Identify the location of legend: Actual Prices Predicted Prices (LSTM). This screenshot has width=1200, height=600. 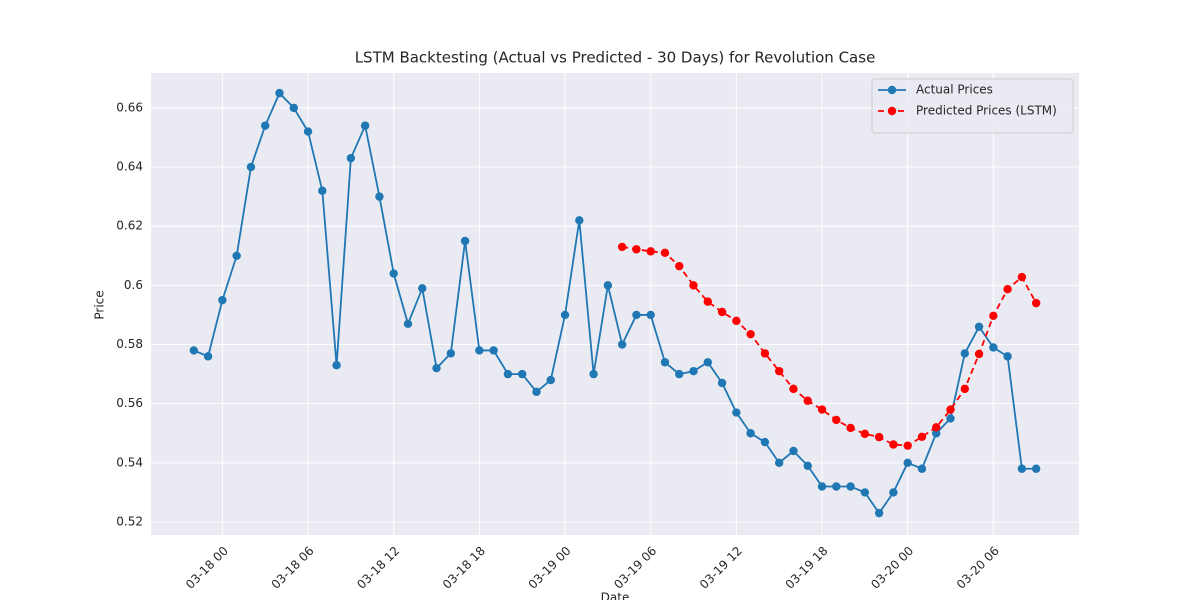
(972, 106).